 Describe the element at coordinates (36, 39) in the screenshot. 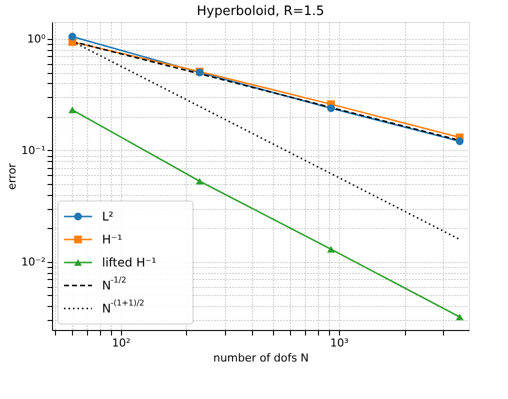

I see `y-tick-label: 10⁰` at that location.